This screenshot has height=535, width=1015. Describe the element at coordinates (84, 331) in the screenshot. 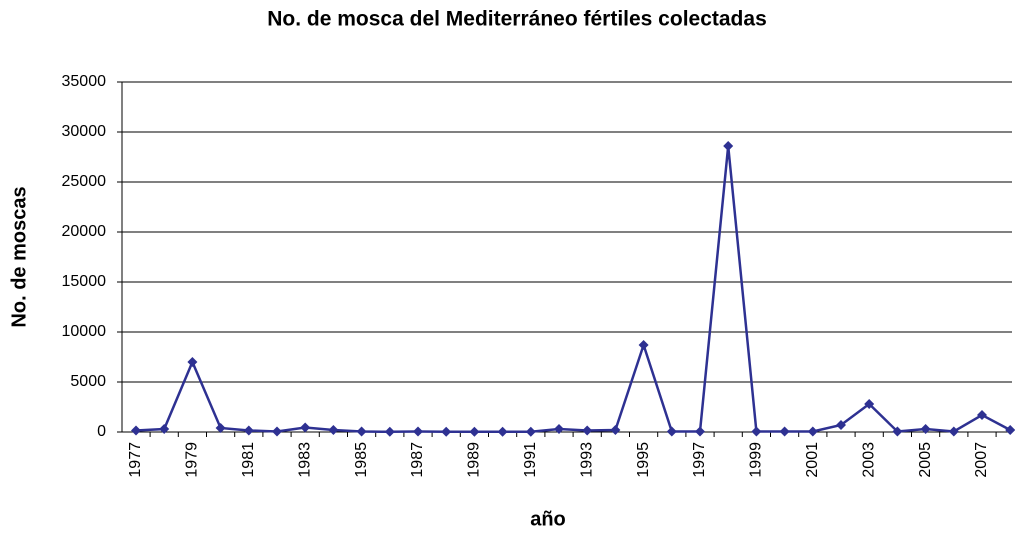

I see `y-tick-label: 10000` at that location.